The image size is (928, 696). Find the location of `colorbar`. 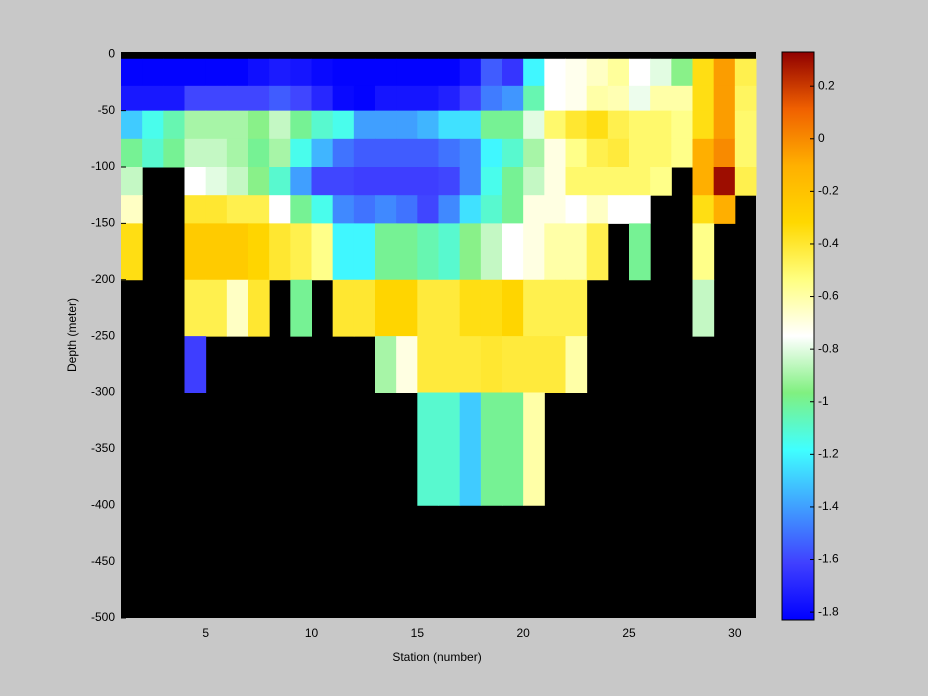

colorbar is located at coordinates (798, 336).